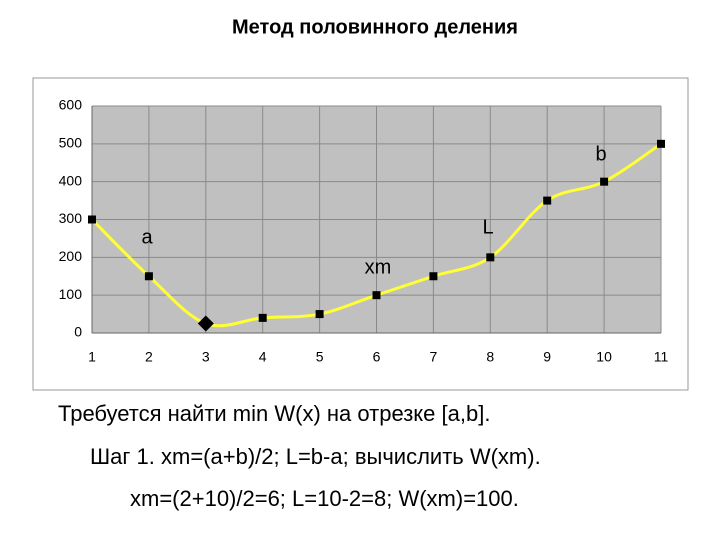 The image size is (720, 540). What do you see at coordinates (149, 357) in the screenshot?
I see `x-tick-label: 2` at bounding box center [149, 357].